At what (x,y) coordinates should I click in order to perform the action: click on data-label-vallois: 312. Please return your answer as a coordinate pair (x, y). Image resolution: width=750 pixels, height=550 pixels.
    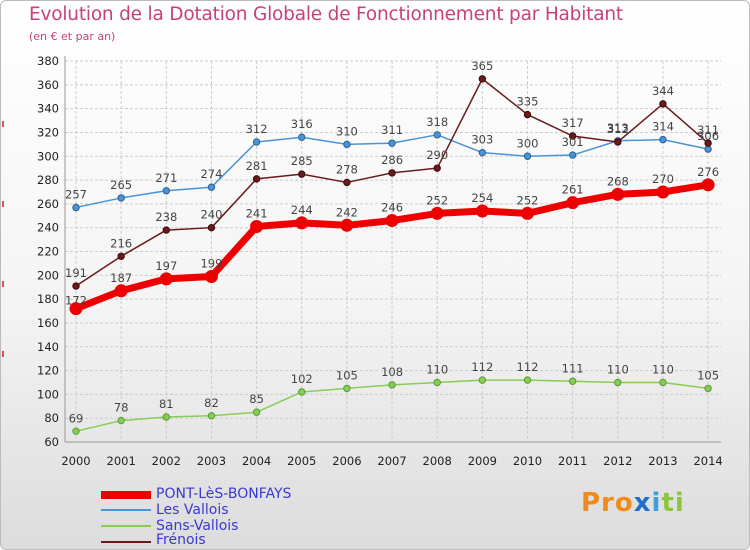
    Looking at the image, I should click on (257, 129).